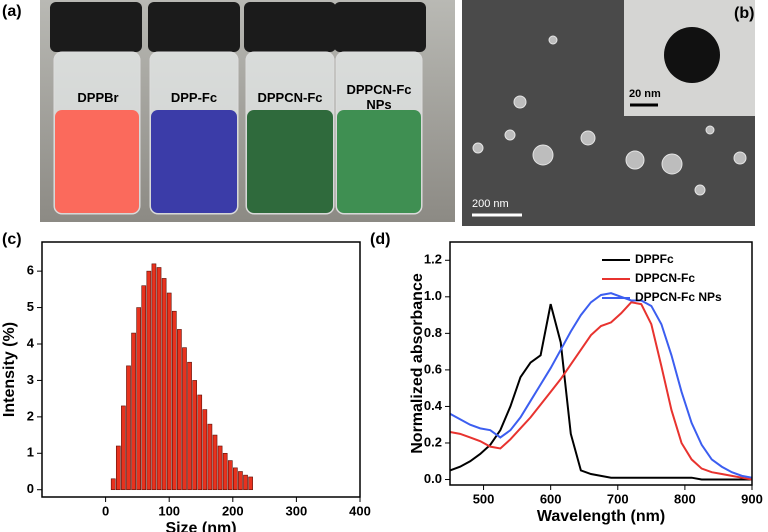 This screenshot has height=532, width=768. What do you see at coordinates (433, 405) in the screenshot?
I see `y-tick-label: 0.4` at bounding box center [433, 405].